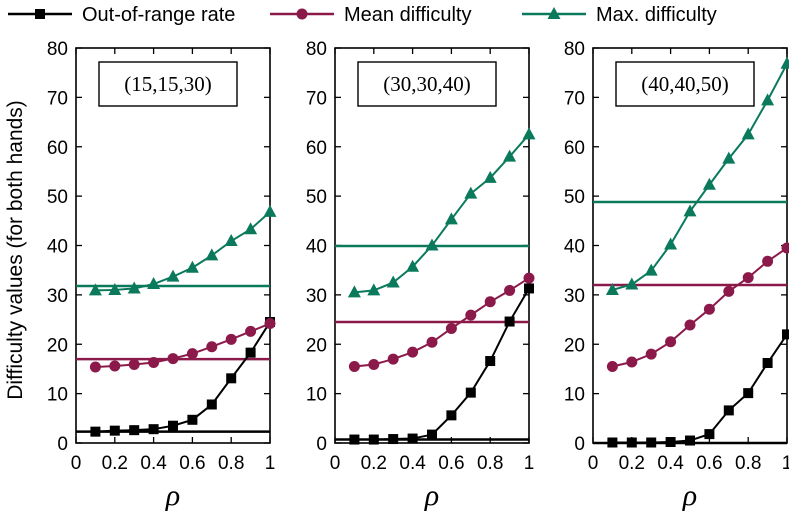 This screenshot has height=516, width=789. I want to click on legend-label: Mean difficulty, so click(407, 15).